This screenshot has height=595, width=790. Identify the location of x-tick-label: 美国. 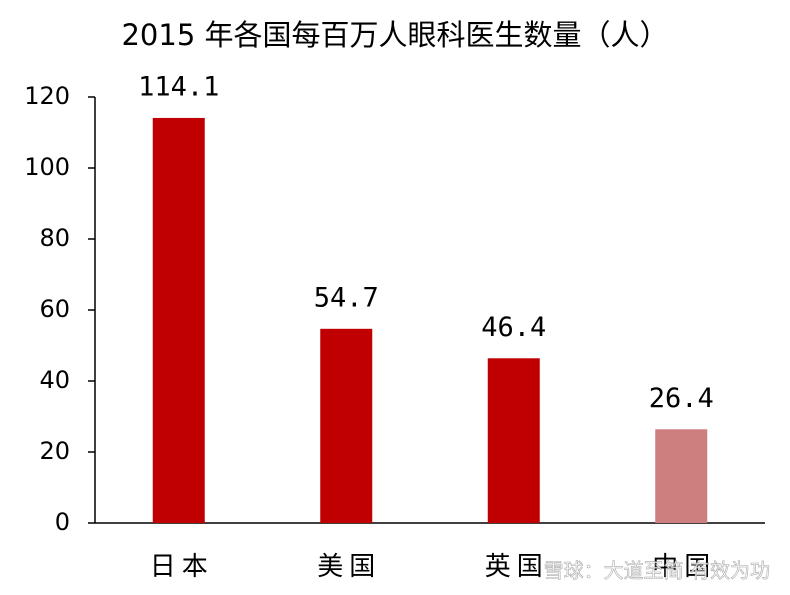
(349, 567).